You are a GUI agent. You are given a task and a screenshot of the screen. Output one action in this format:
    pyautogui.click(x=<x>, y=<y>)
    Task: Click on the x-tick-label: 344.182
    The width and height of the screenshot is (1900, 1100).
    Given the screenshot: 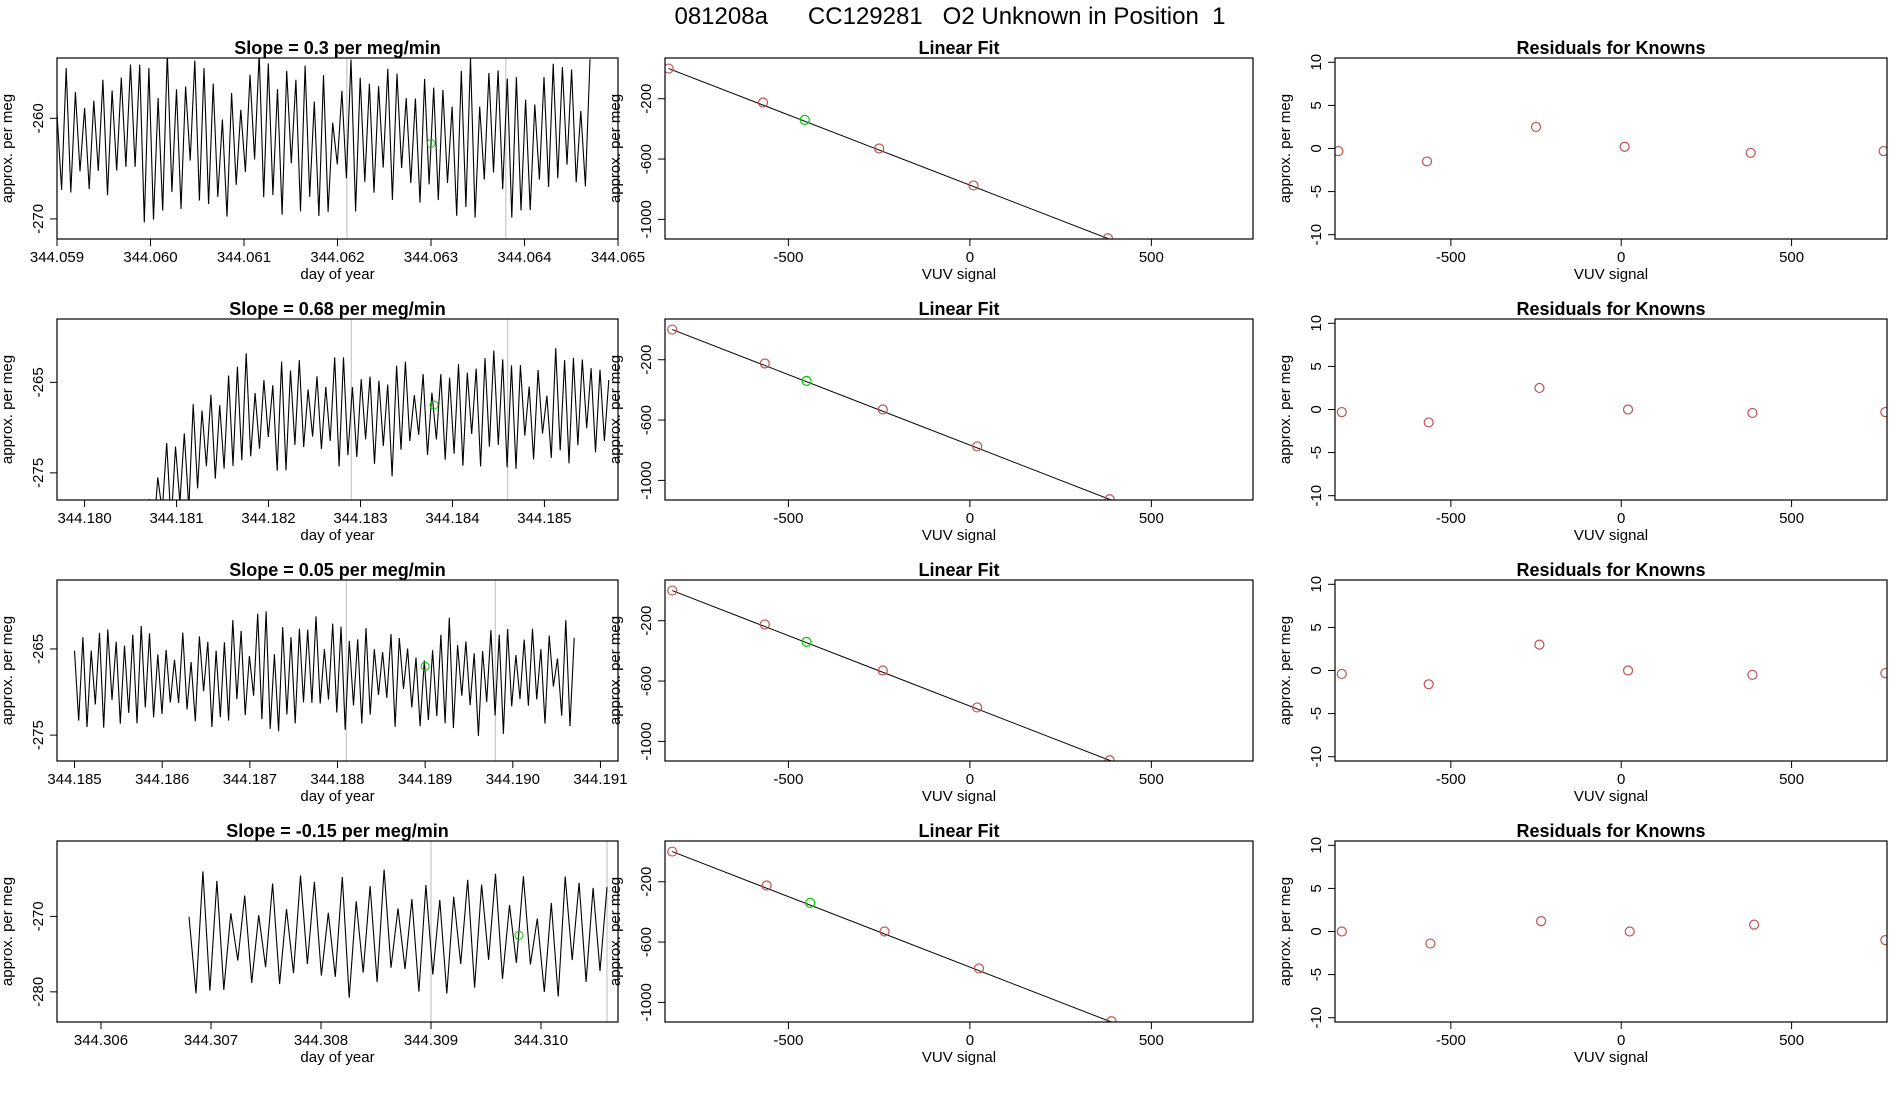 What is the action you would take?
    pyautogui.click(x=268, y=518)
    